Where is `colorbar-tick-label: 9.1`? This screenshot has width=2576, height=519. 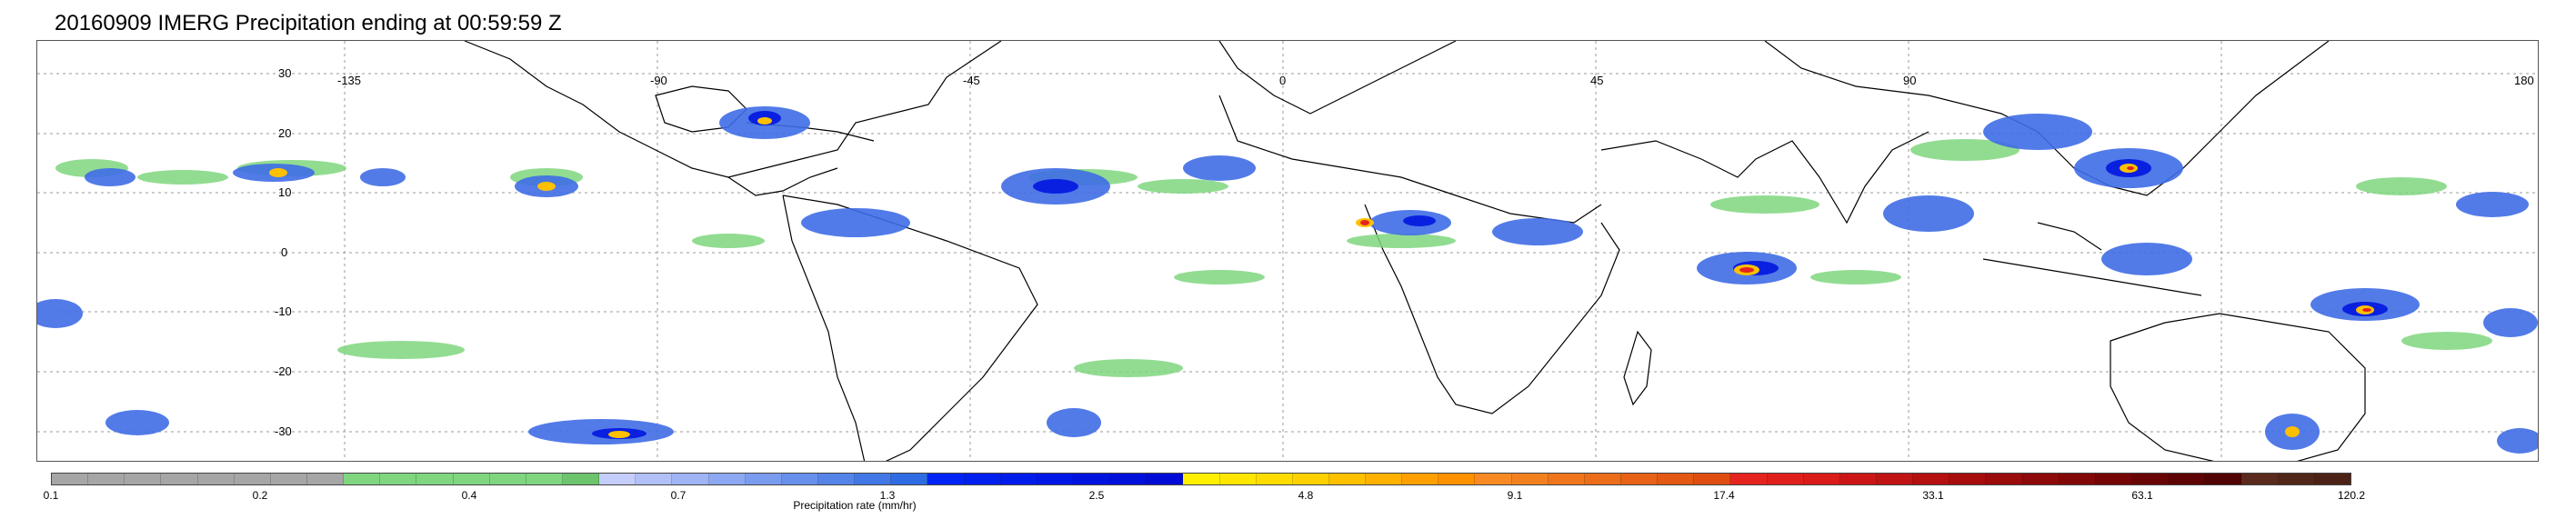
colorbar-tick-label: 9.1 is located at coordinates (1515, 495).